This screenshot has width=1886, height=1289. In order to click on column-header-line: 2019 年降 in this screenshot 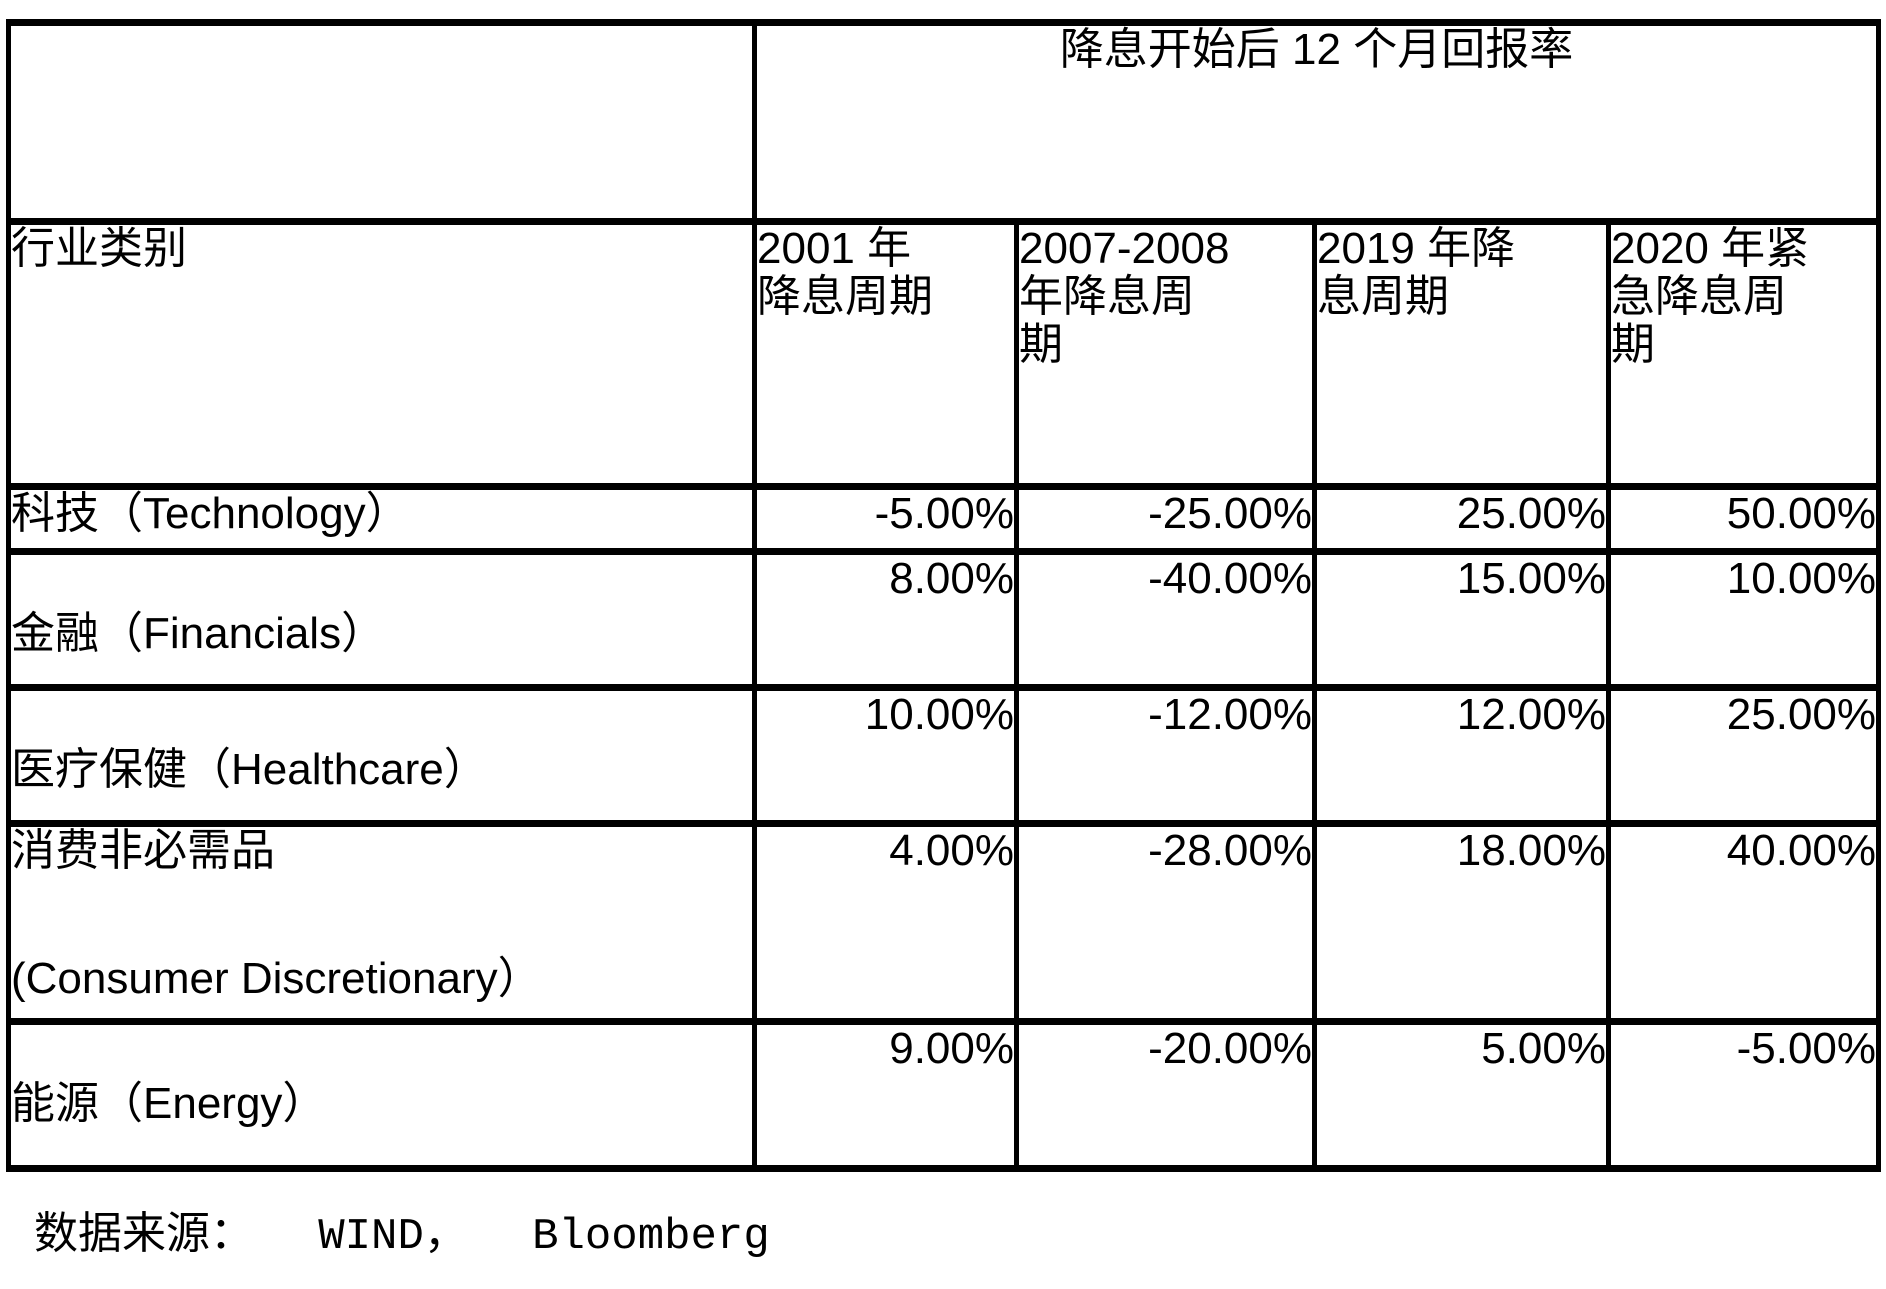, I will do `click(1416, 248)`.